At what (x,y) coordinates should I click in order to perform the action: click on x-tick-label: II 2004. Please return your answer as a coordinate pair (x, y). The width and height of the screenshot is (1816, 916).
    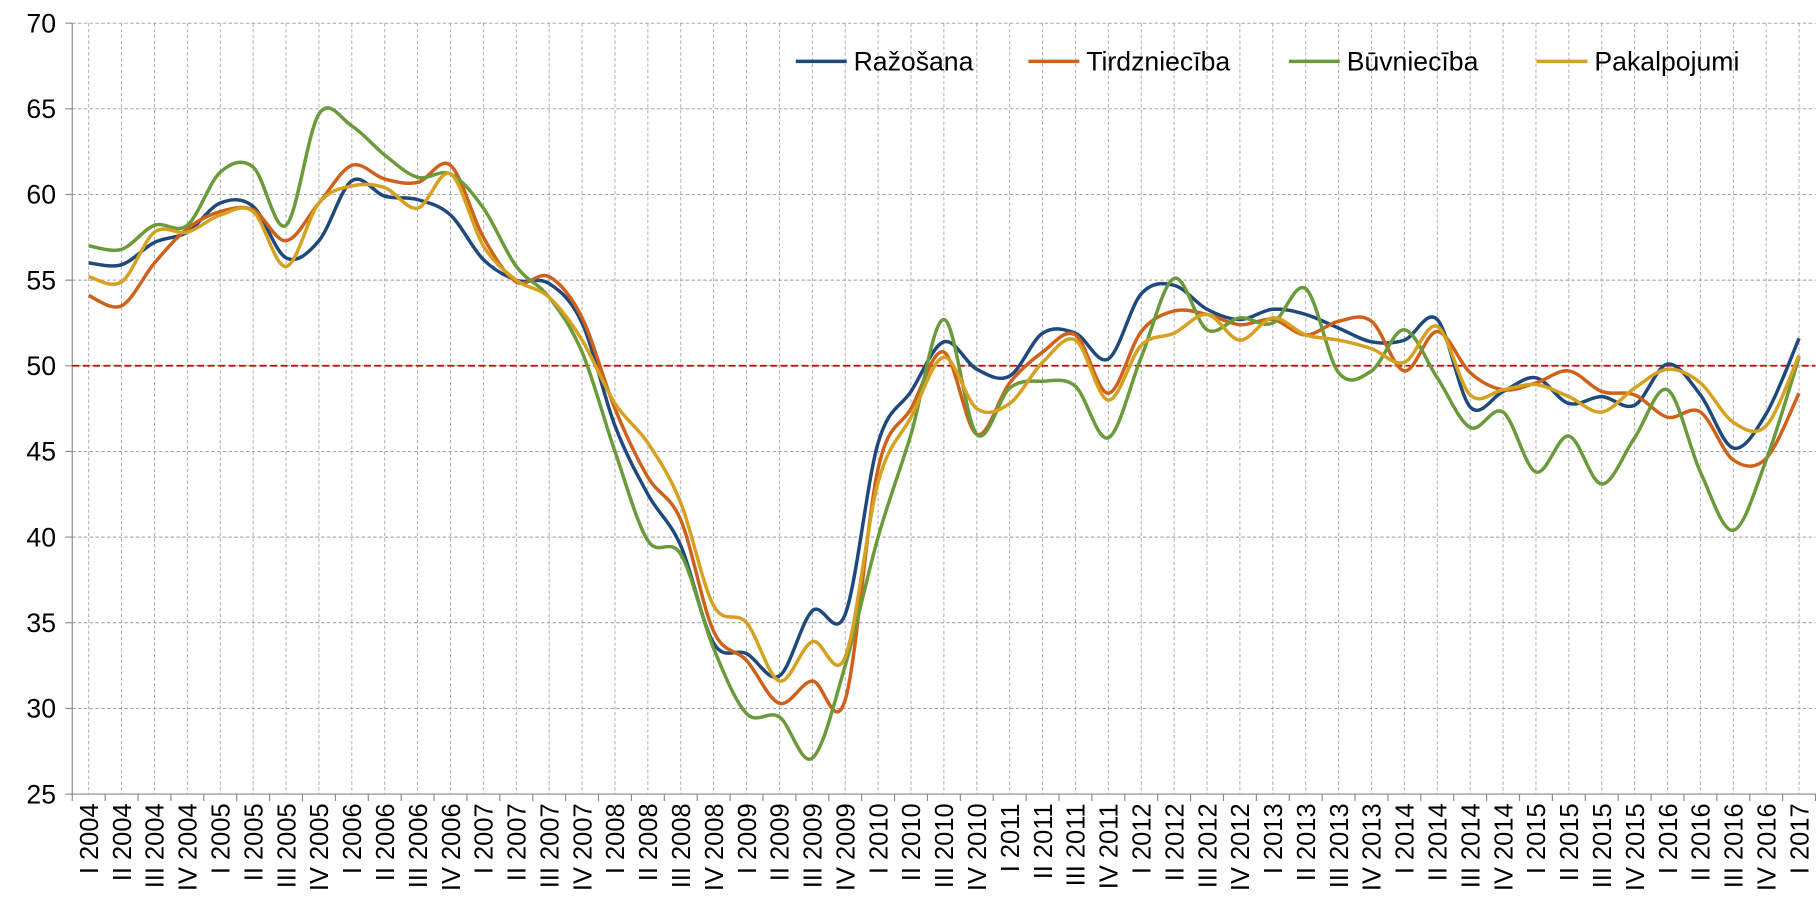
    Looking at the image, I should click on (123, 842).